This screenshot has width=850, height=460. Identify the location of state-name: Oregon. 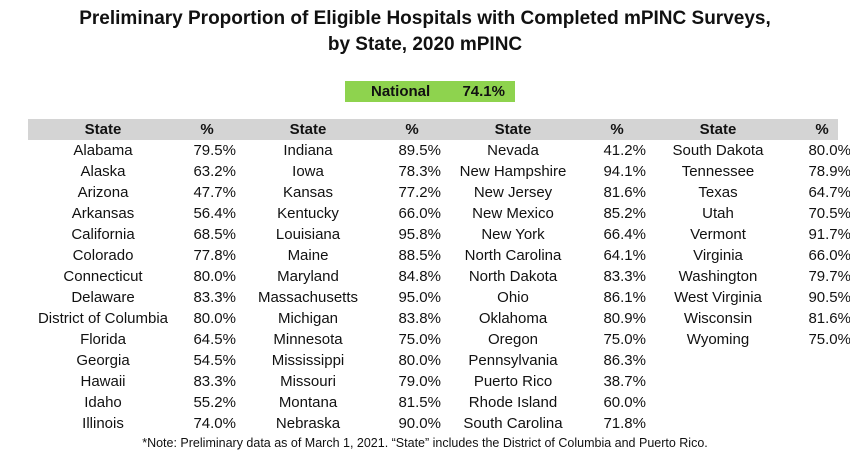
(513, 339).